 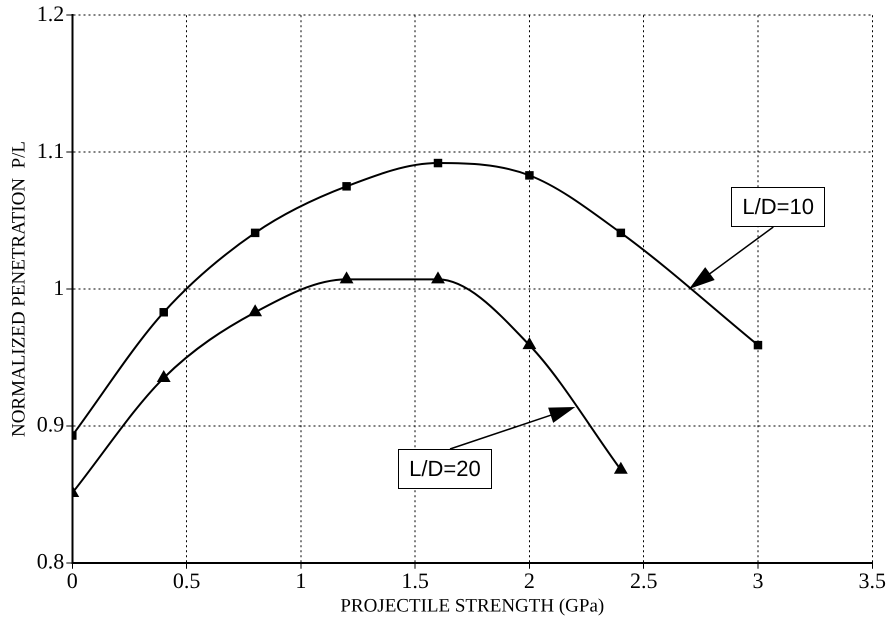 What do you see at coordinates (58, 287) in the screenshot?
I see `y-tick-label: 1` at bounding box center [58, 287].